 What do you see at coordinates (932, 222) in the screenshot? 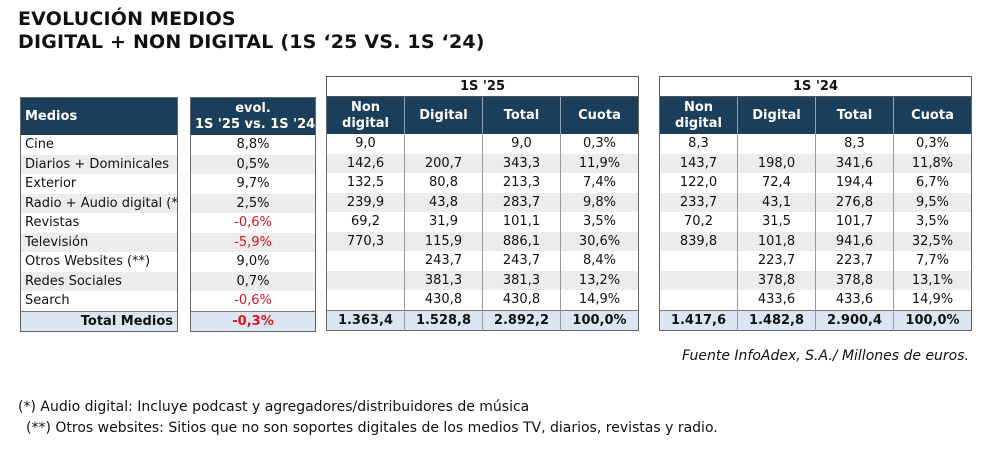
I see `cuota-value: 3,5%` at bounding box center [932, 222].